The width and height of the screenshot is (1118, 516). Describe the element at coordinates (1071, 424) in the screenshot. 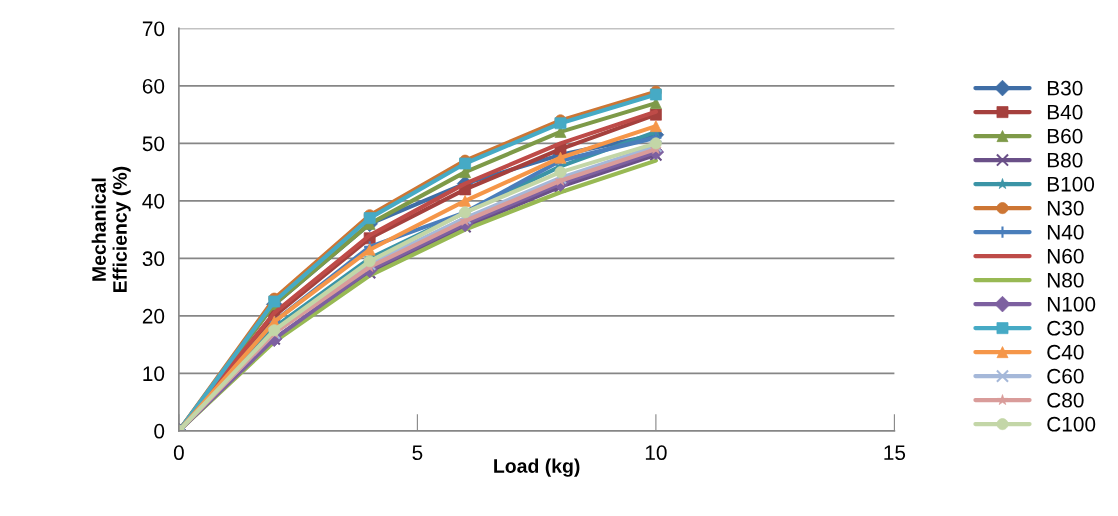

I see `legend-label: C100` at that location.